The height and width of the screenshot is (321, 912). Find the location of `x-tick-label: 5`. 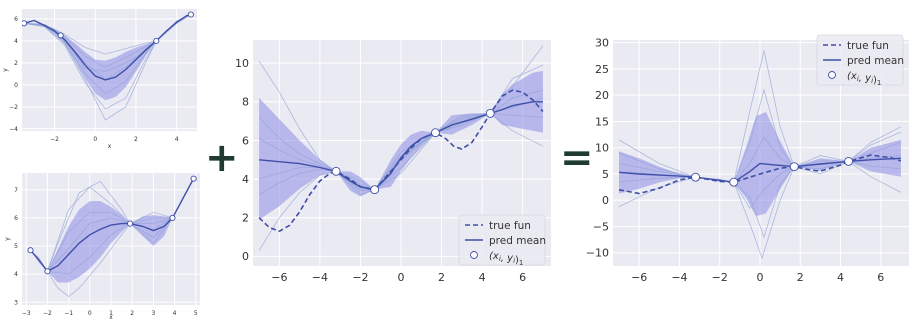

x-tick-label: 5 is located at coordinates (196, 313).